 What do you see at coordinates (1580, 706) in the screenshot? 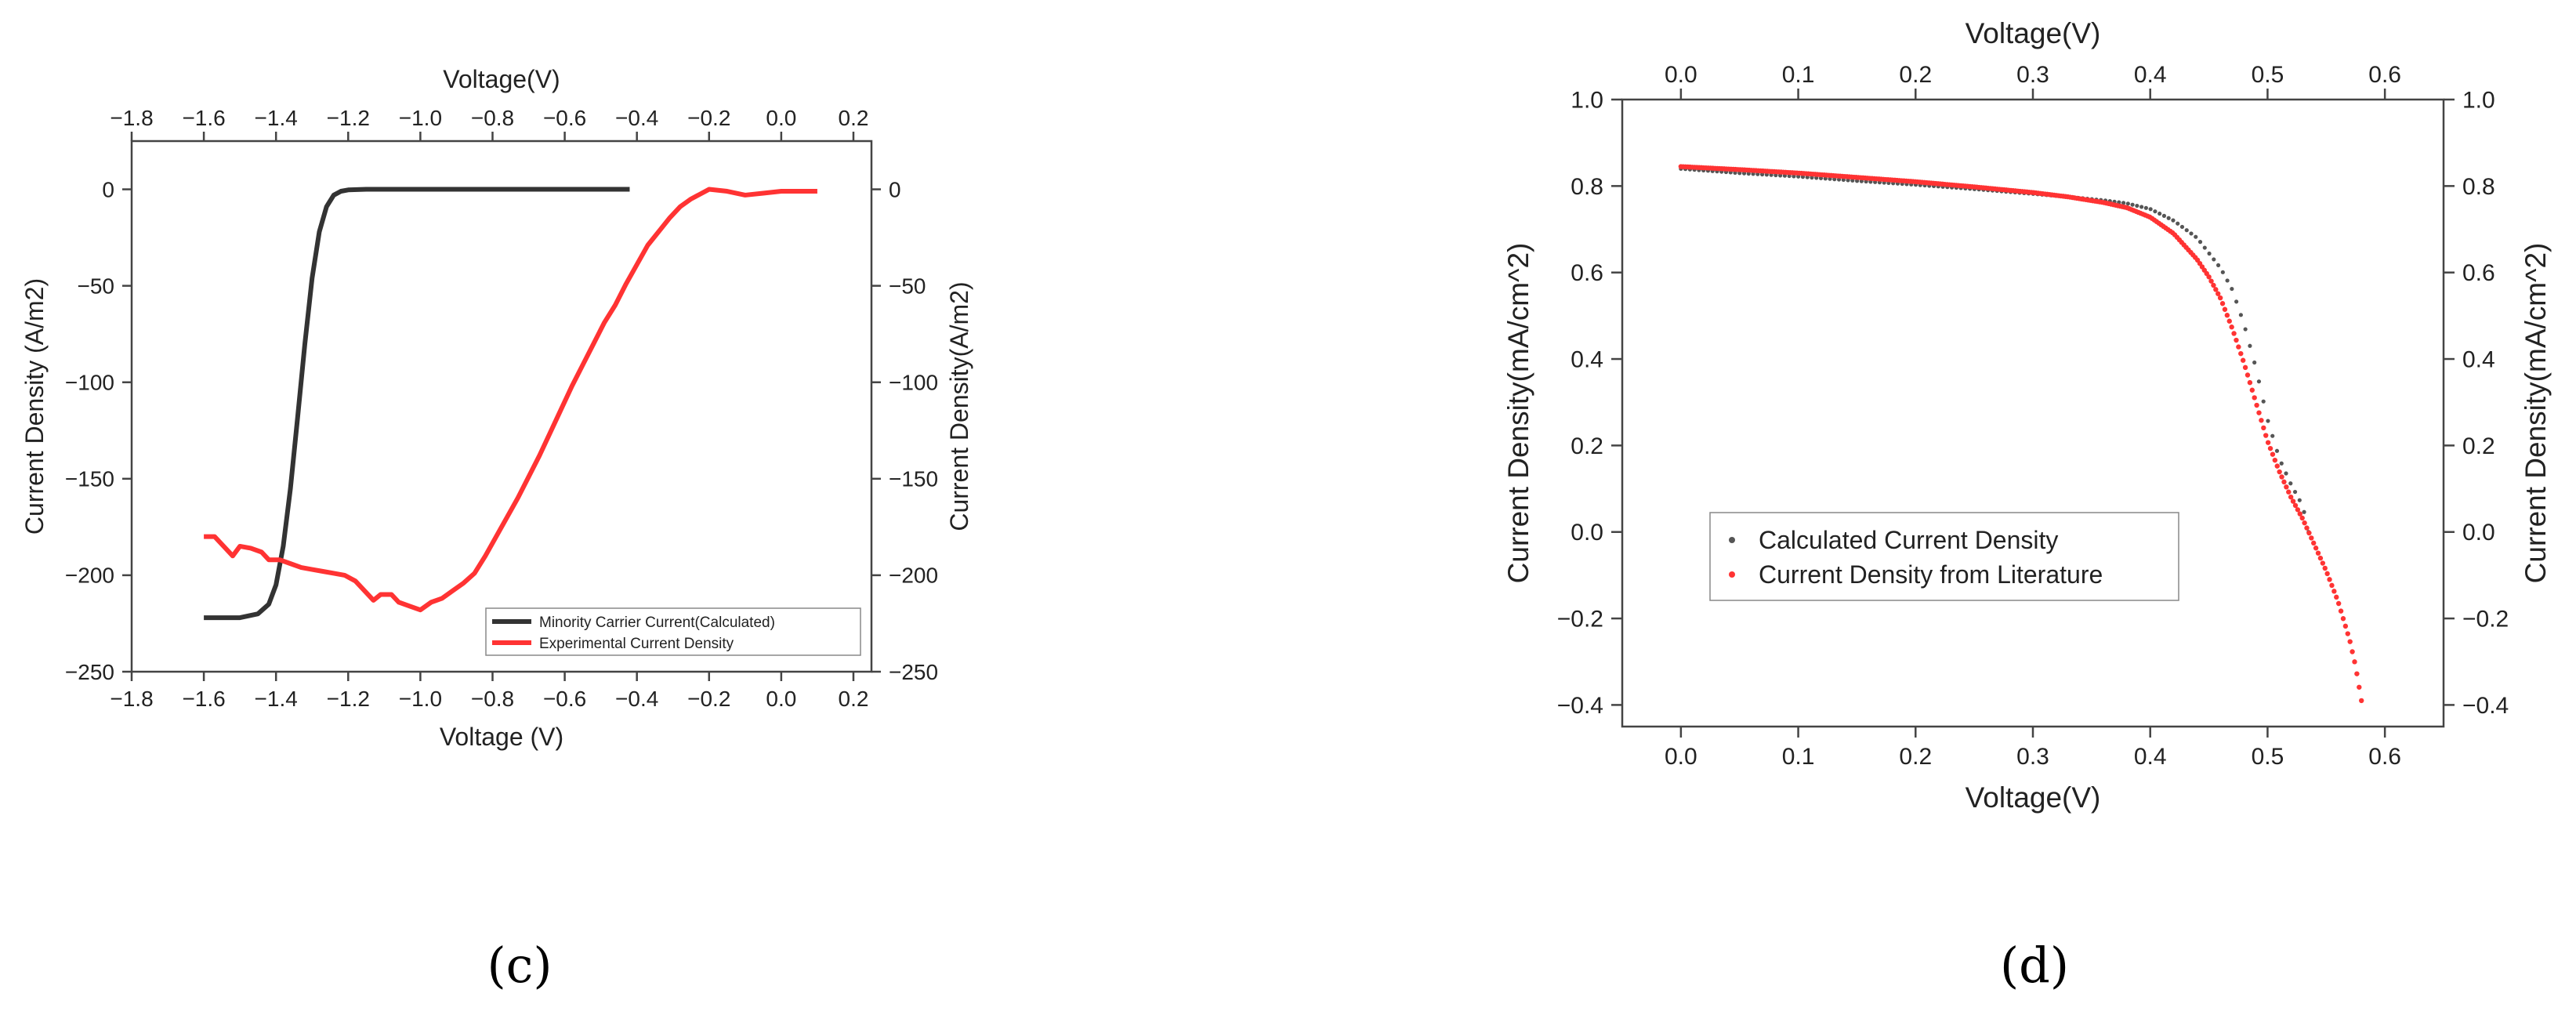
I see `y-tick-label-left: −0.4` at bounding box center [1580, 706].